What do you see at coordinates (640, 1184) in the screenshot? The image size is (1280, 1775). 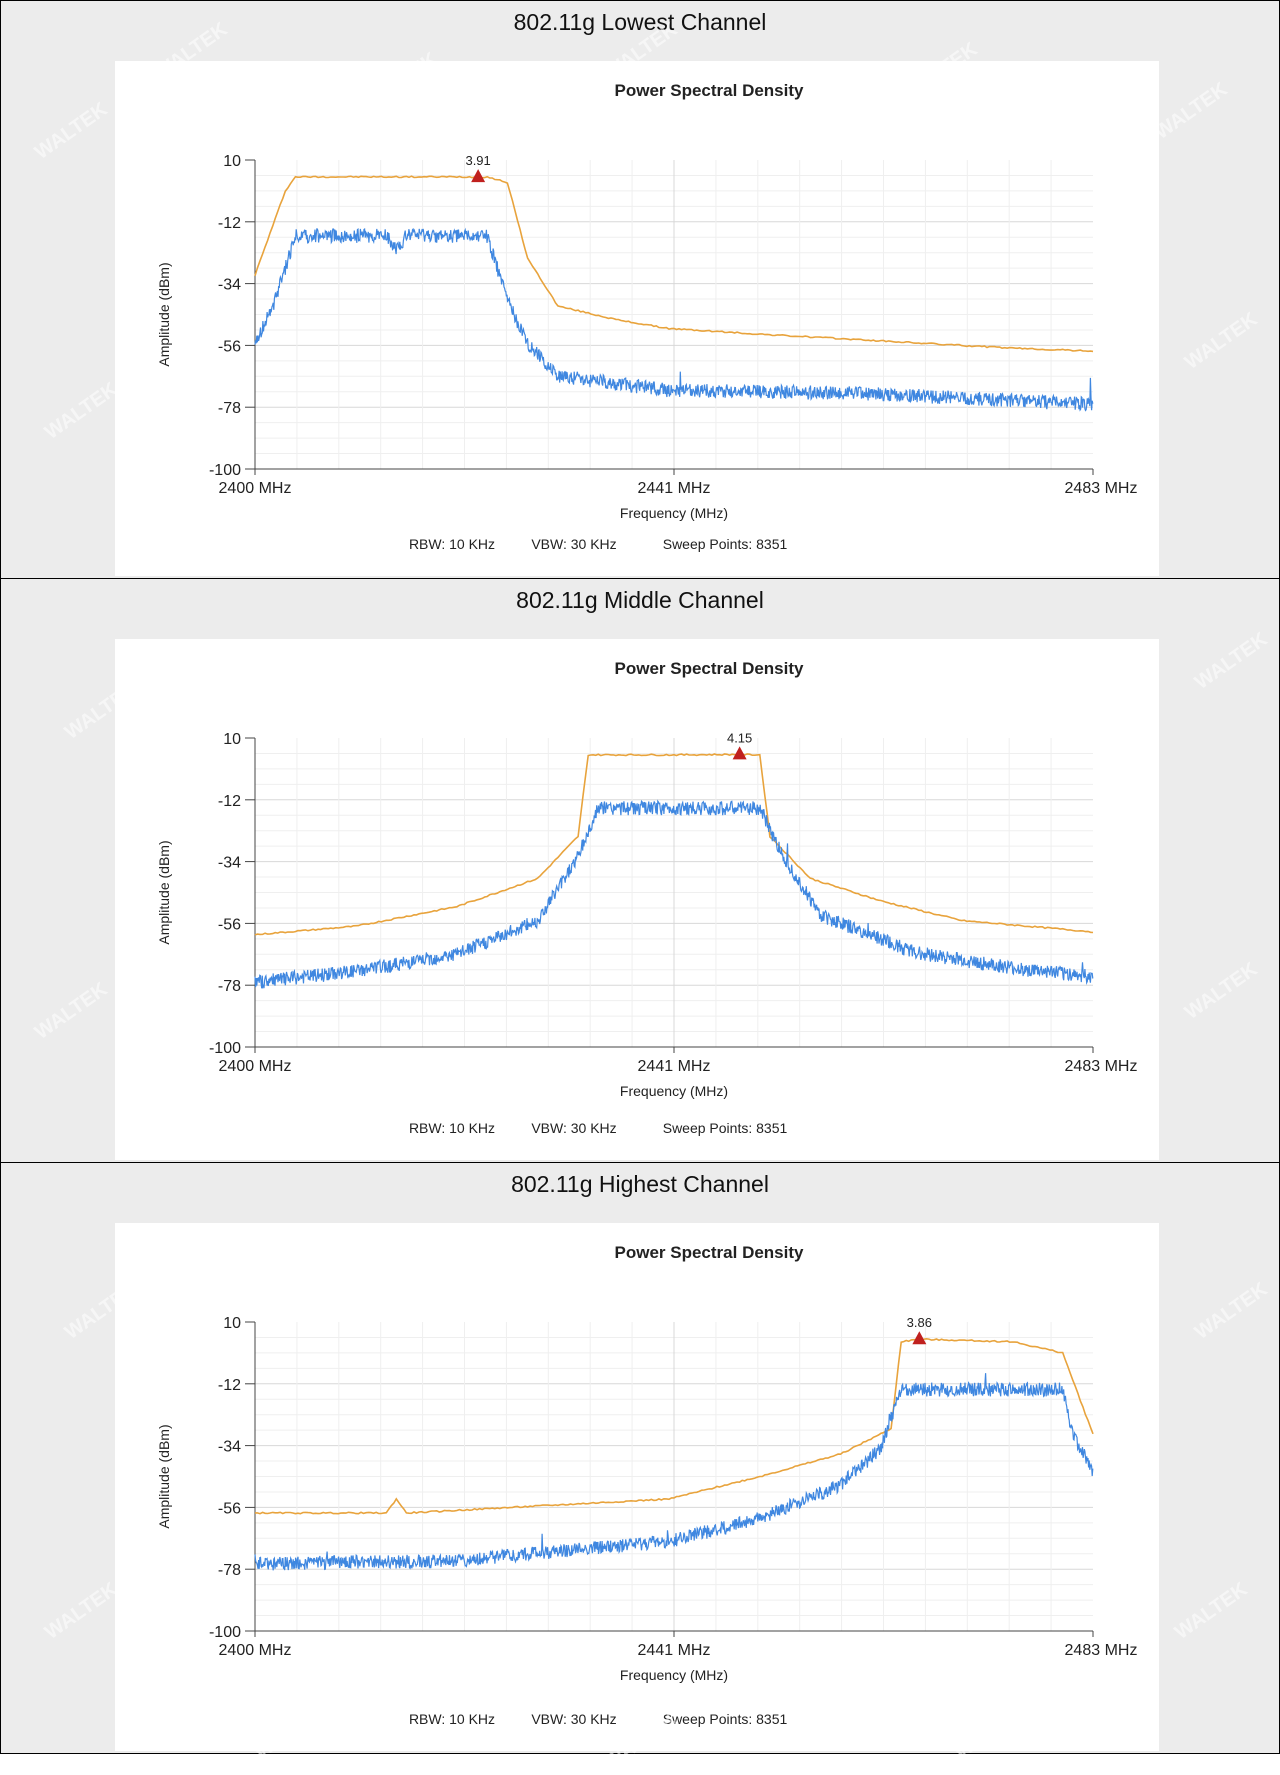 I see `cell-title: 802.11g Highest Channel` at bounding box center [640, 1184].